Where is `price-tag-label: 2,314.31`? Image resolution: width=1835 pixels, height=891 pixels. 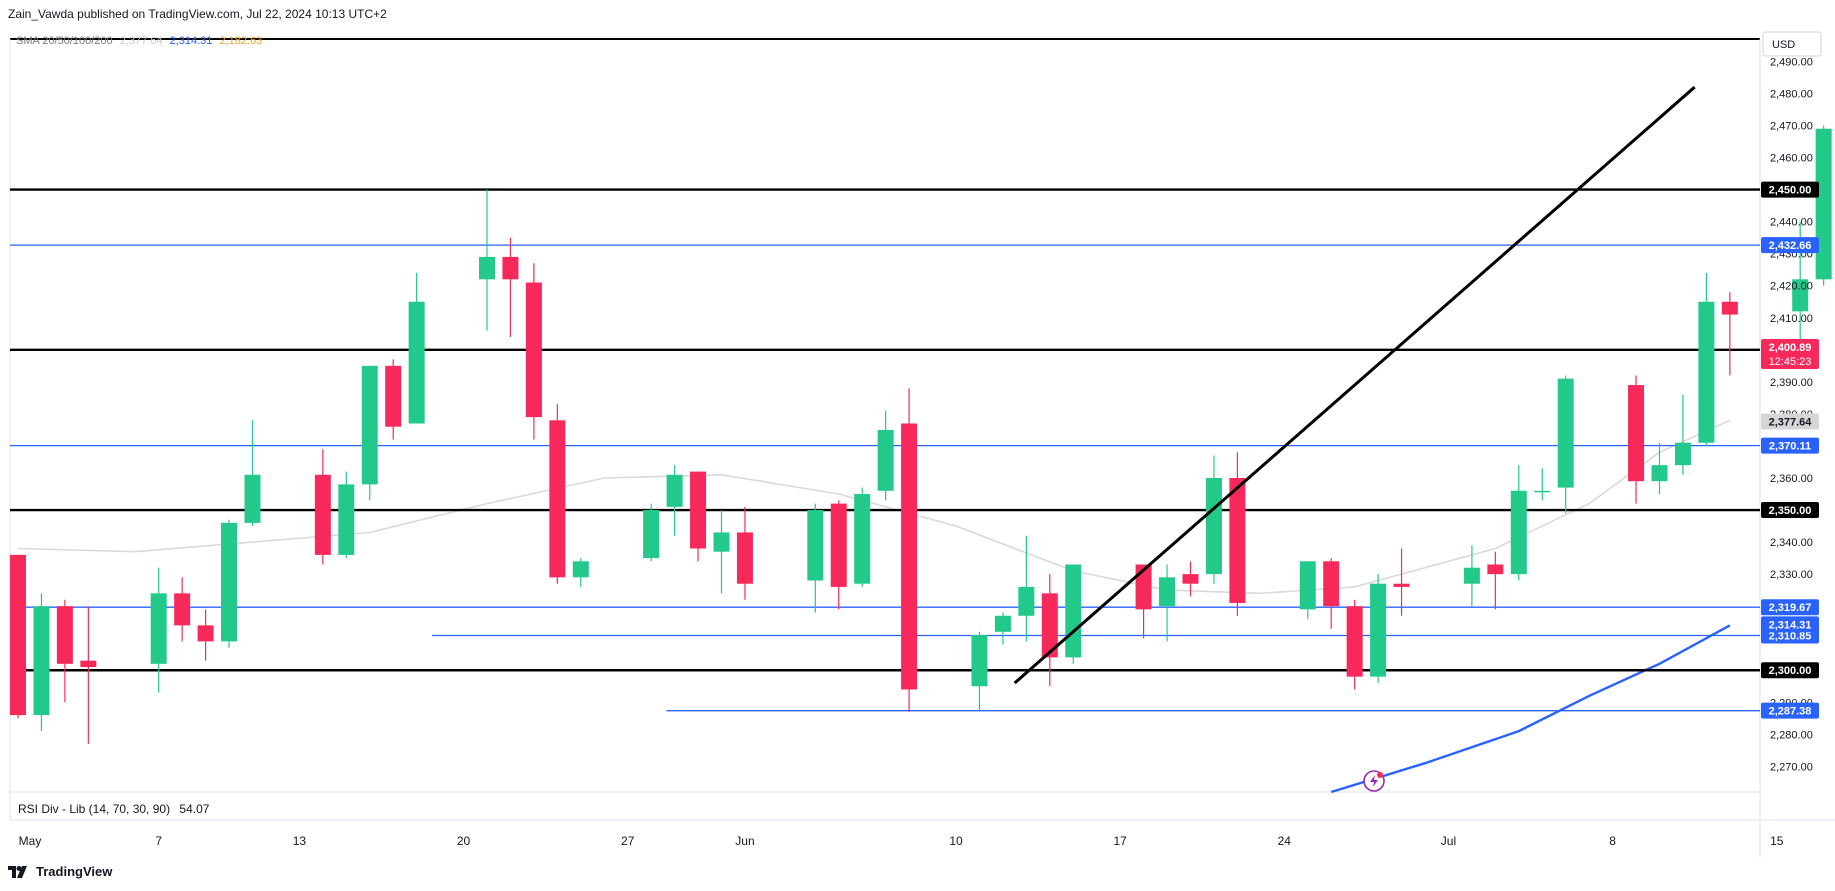 price-tag-label: 2,314.31 is located at coordinates (1790, 625).